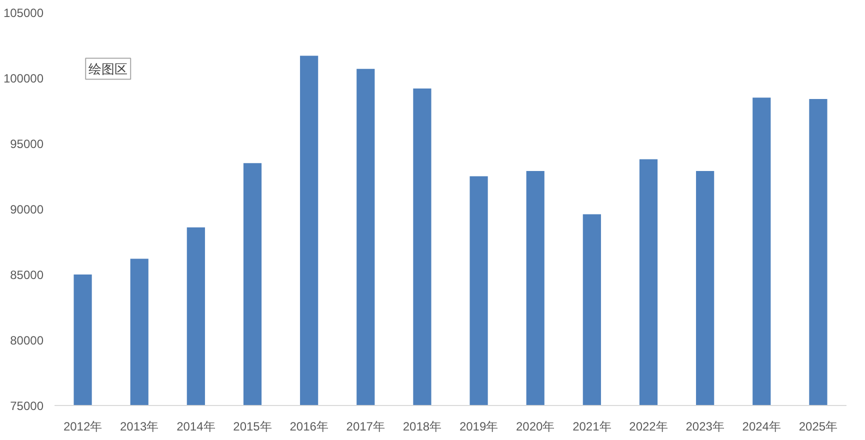 The image size is (865, 440). Describe the element at coordinates (818, 427) in the screenshot. I see `x-tick-label: 2025年` at that location.